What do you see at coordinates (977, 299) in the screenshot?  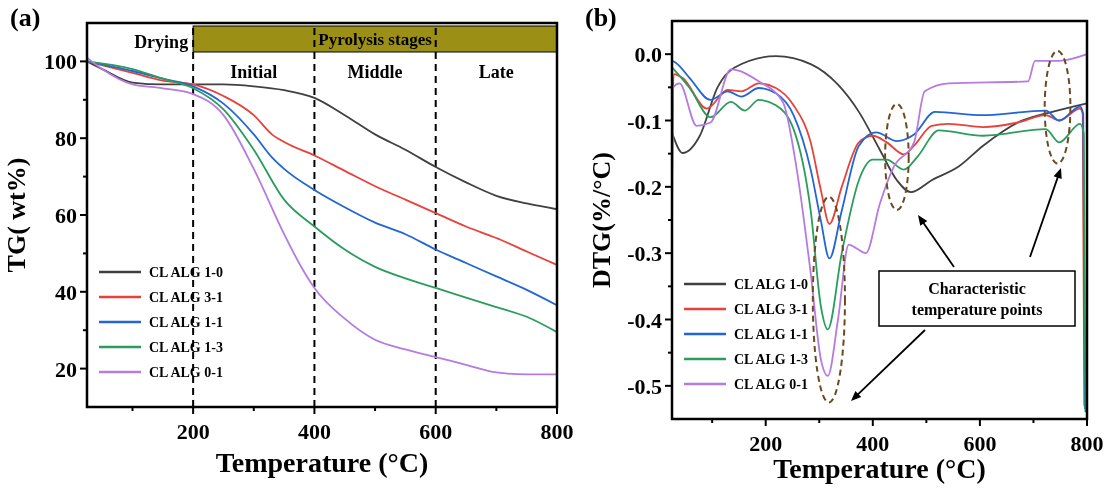 I see `annotation: Characteristic temperature points` at bounding box center [977, 299].